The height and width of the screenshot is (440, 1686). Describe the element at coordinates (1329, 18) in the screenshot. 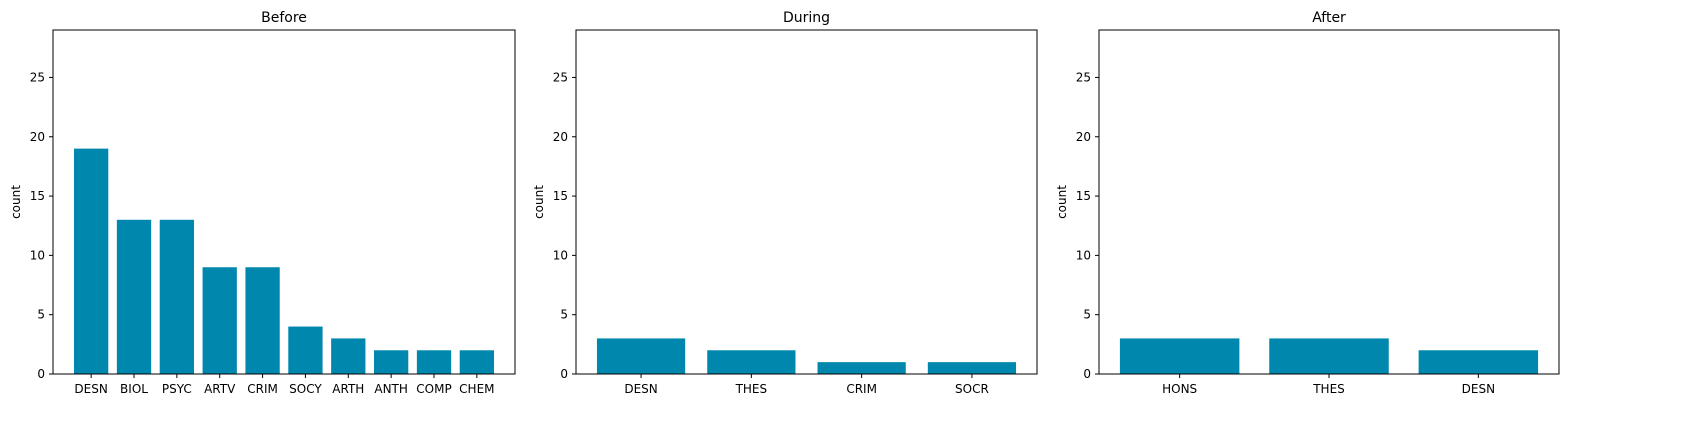

I see `panel-title: After` at that location.